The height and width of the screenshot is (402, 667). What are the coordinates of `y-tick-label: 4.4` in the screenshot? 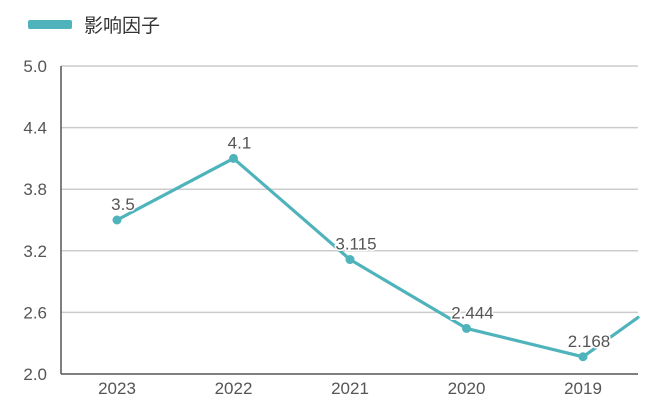 It's located at (35, 128).